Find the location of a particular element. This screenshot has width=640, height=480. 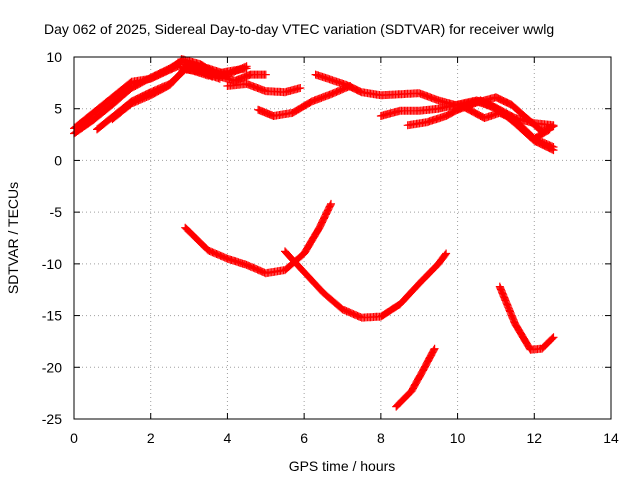

x-tick-label: 4 is located at coordinates (228, 438).